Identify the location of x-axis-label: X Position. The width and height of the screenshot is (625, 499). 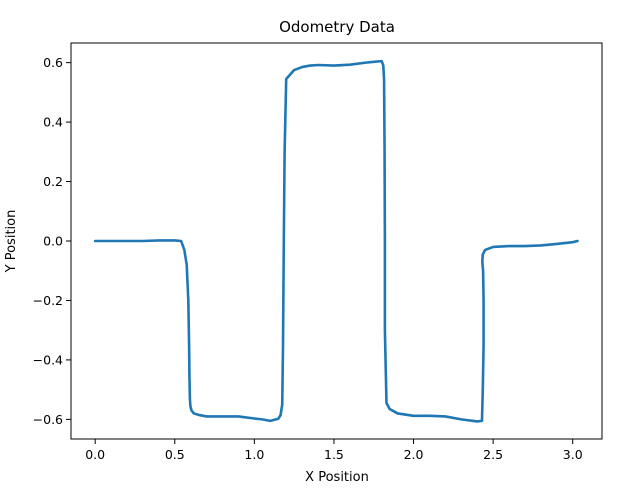
(337, 477).